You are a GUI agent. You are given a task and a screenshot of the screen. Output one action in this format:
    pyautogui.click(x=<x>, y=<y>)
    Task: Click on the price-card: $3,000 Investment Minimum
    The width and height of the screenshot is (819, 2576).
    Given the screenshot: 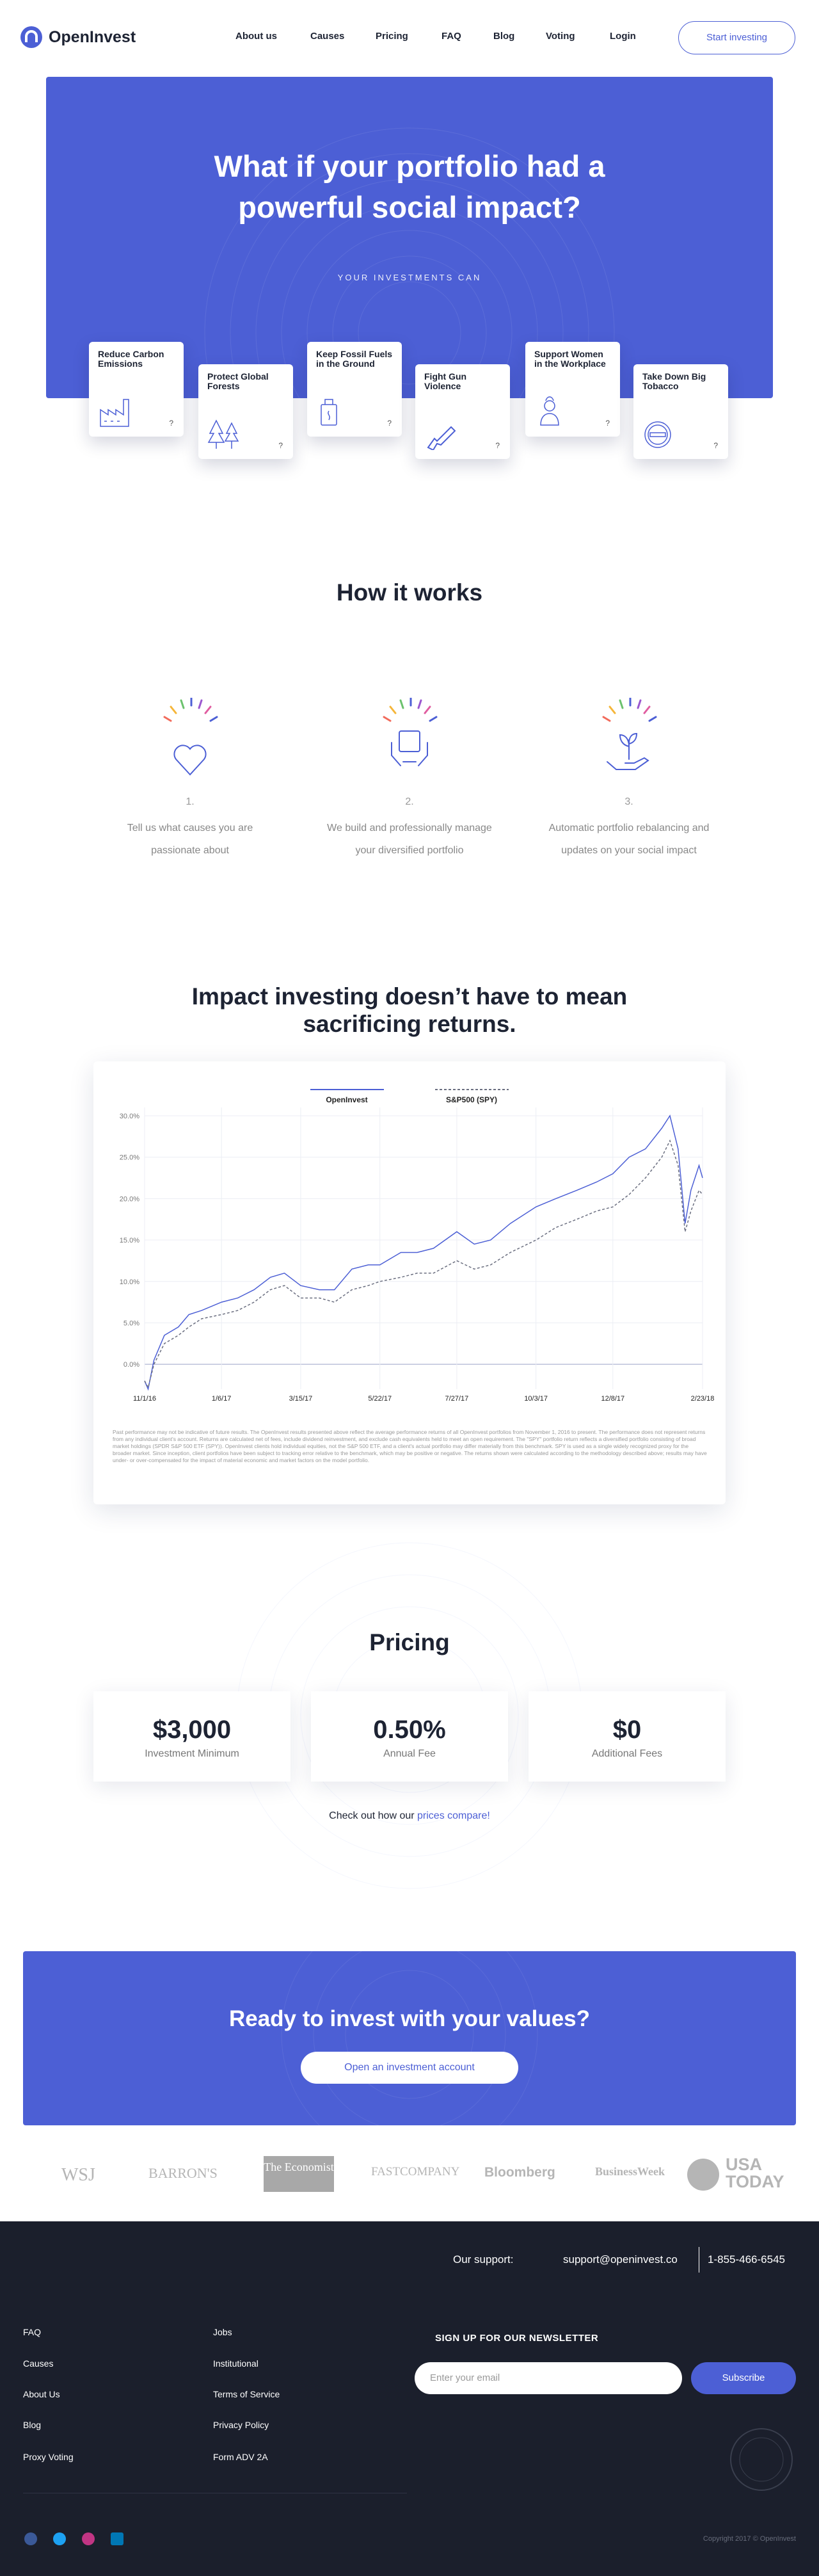 What is the action you would take?
    pyautogui.click(x=192, y=1736)
    